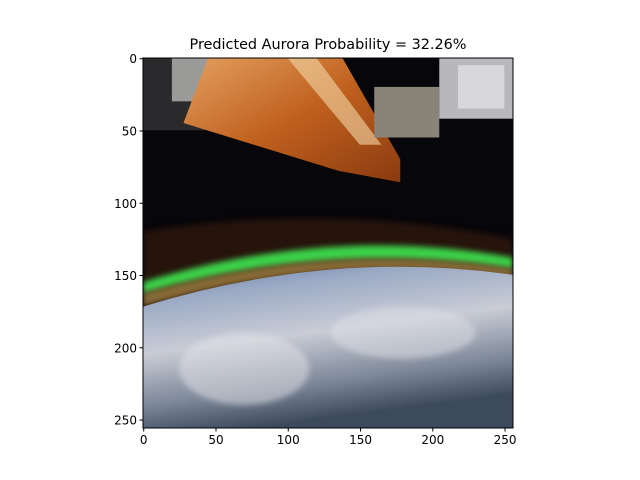 The height and width of the screenshot is (480, 640). I want to click on y-tick-label: 50, so click(129, 131).